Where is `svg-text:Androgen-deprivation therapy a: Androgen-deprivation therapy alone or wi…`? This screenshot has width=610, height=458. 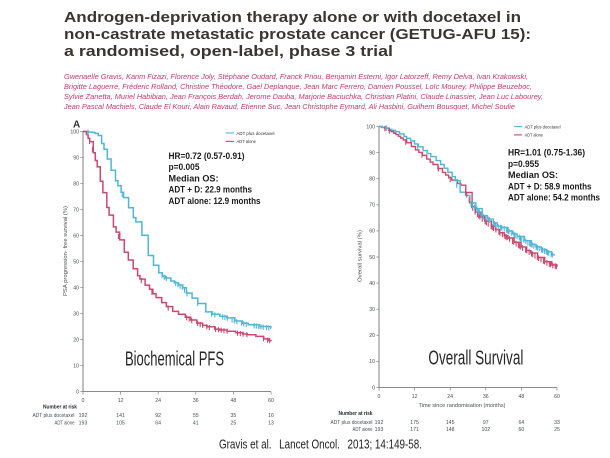
svg-text:Androgen-deprivation therapy a: Androgen-deprivation therapy alone or wi… is located at coordinates (292, 18).